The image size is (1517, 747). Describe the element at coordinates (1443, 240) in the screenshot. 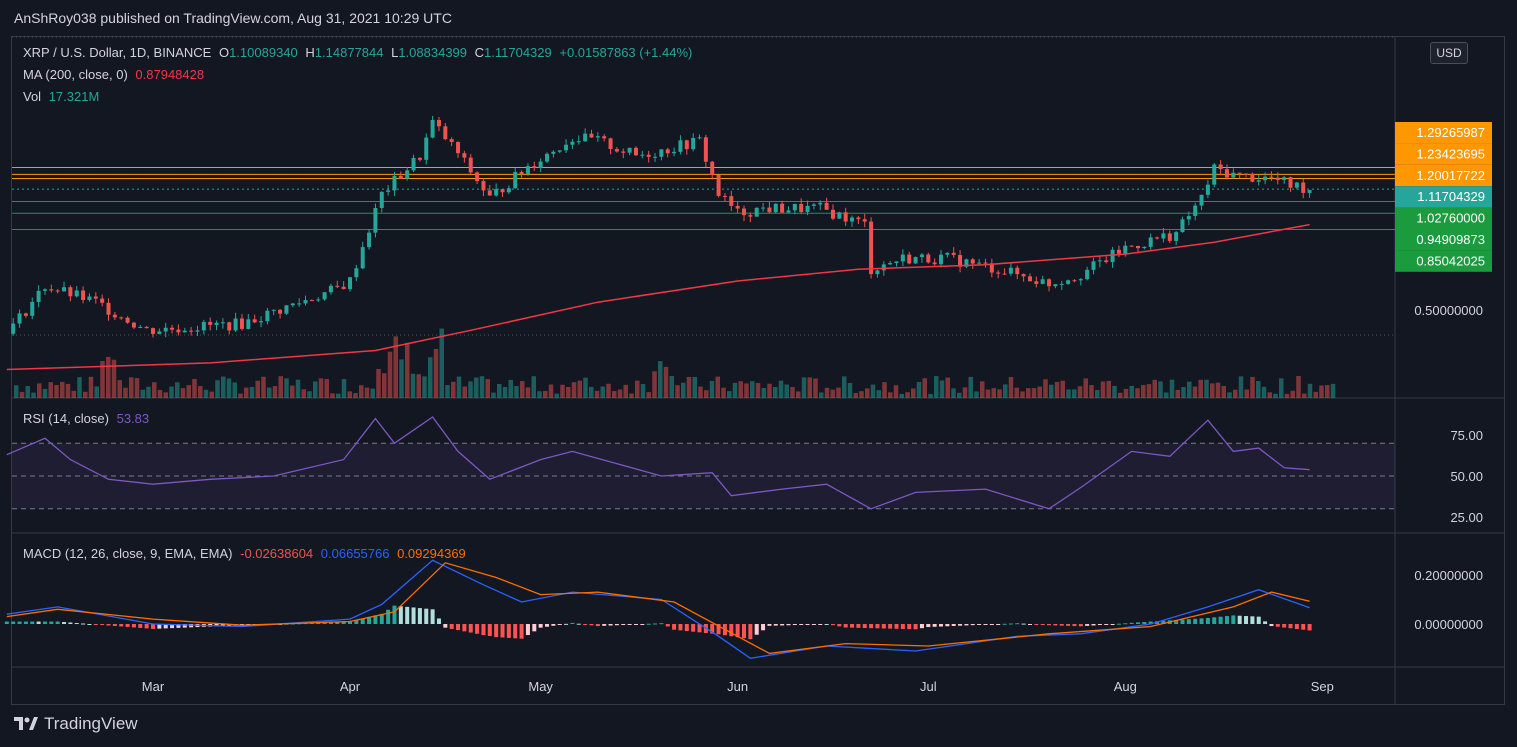

I see `price-tag` at that location.